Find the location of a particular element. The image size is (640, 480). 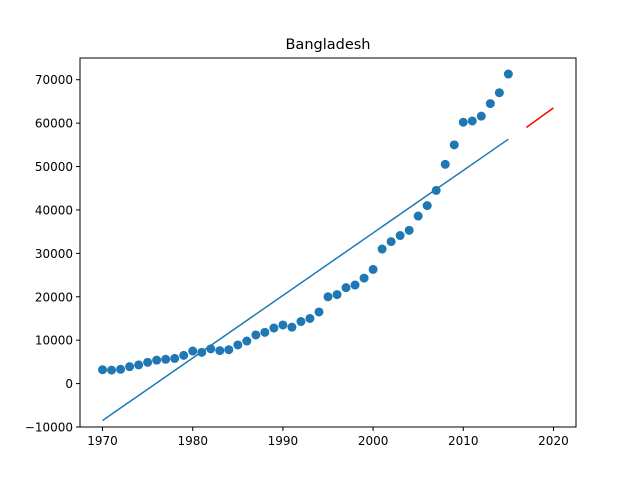

y-tick-label: 30000 is located at coordinates (54, 254).